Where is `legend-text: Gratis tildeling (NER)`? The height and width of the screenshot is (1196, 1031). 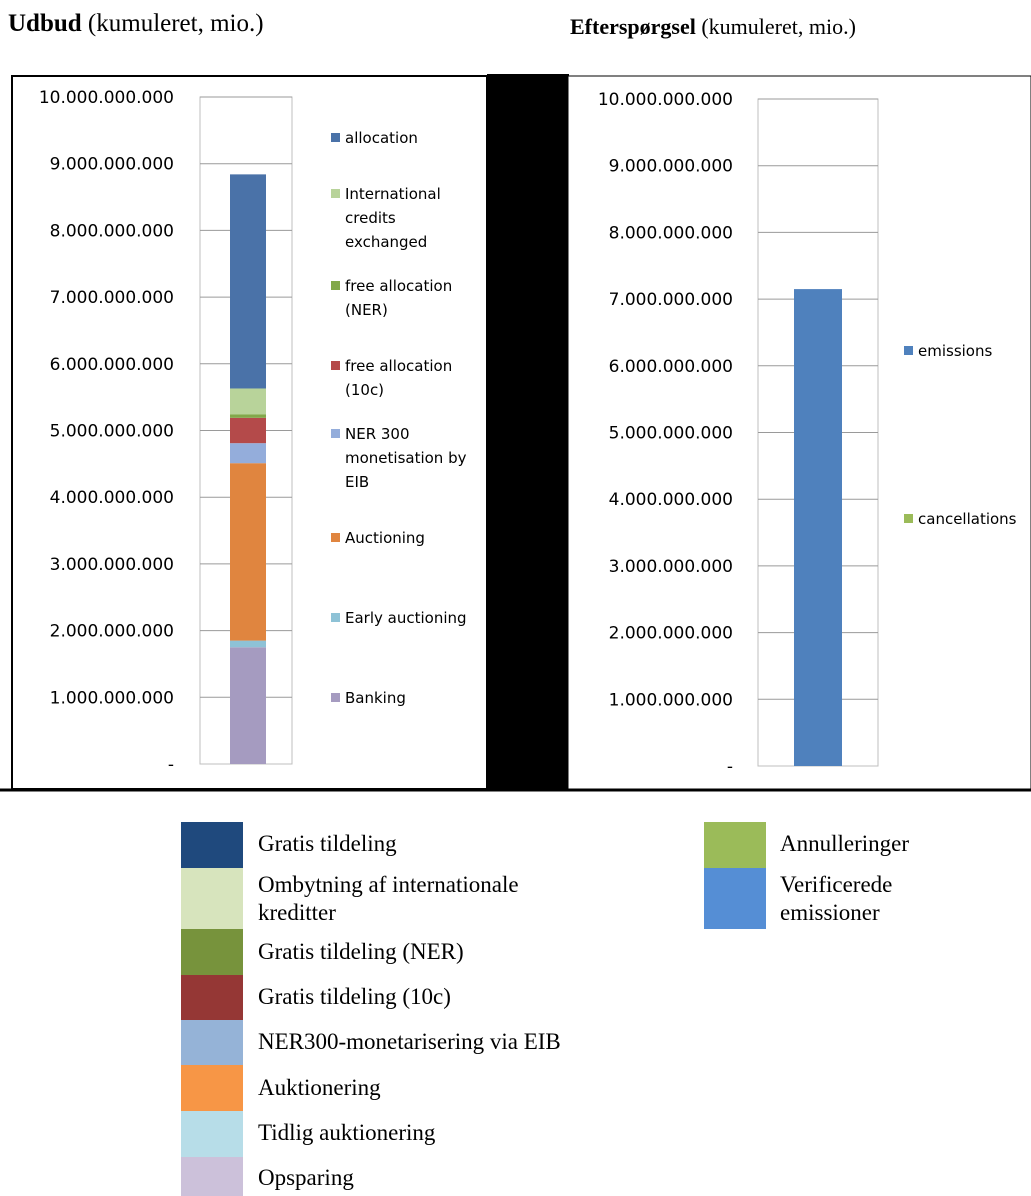
legend-text: Gratis tildeling (NER) is located at coordinates (361, 951).